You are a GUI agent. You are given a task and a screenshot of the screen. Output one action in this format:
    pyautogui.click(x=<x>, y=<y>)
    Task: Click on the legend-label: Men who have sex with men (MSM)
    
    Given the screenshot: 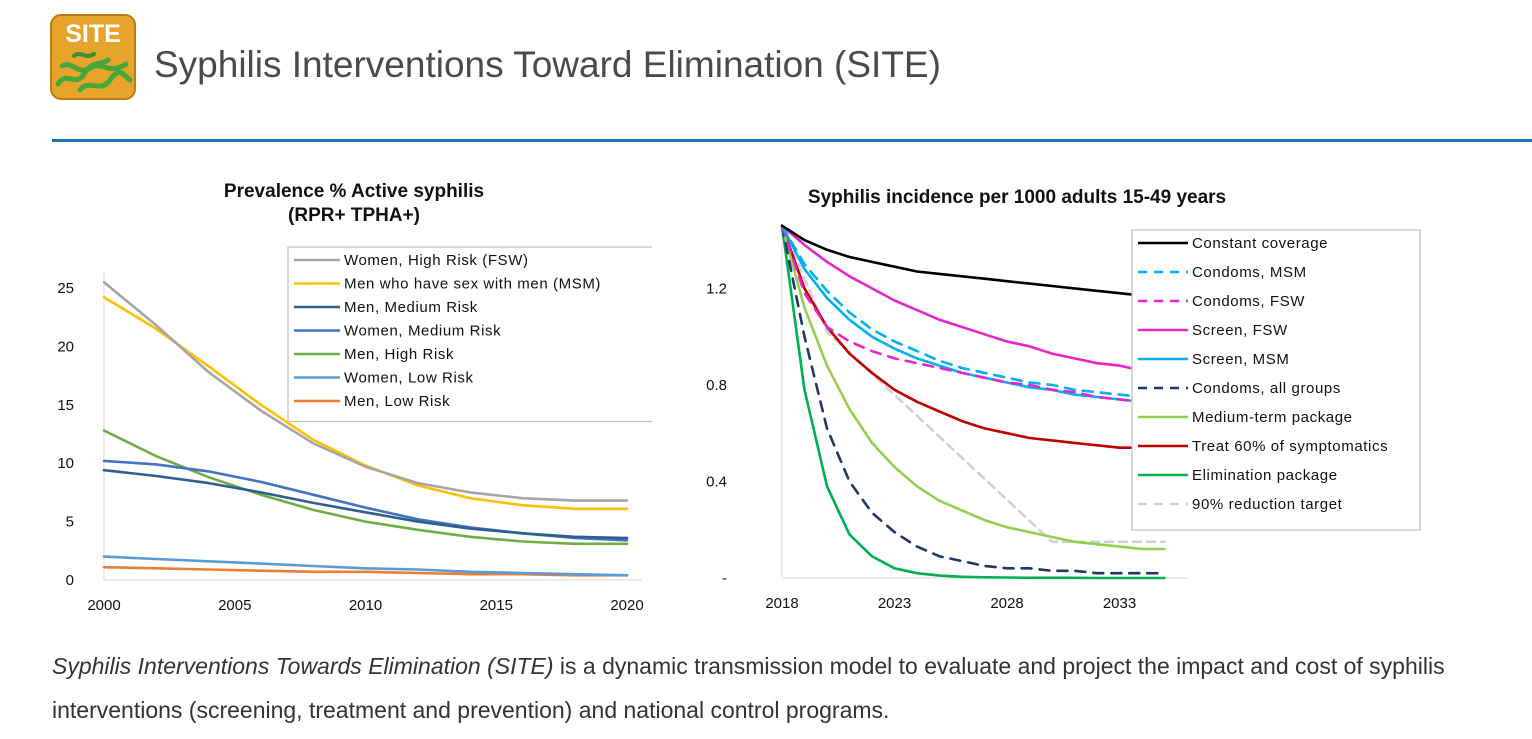 What is the action you would take?
    pyautogui.click(x=472, y=284)
    